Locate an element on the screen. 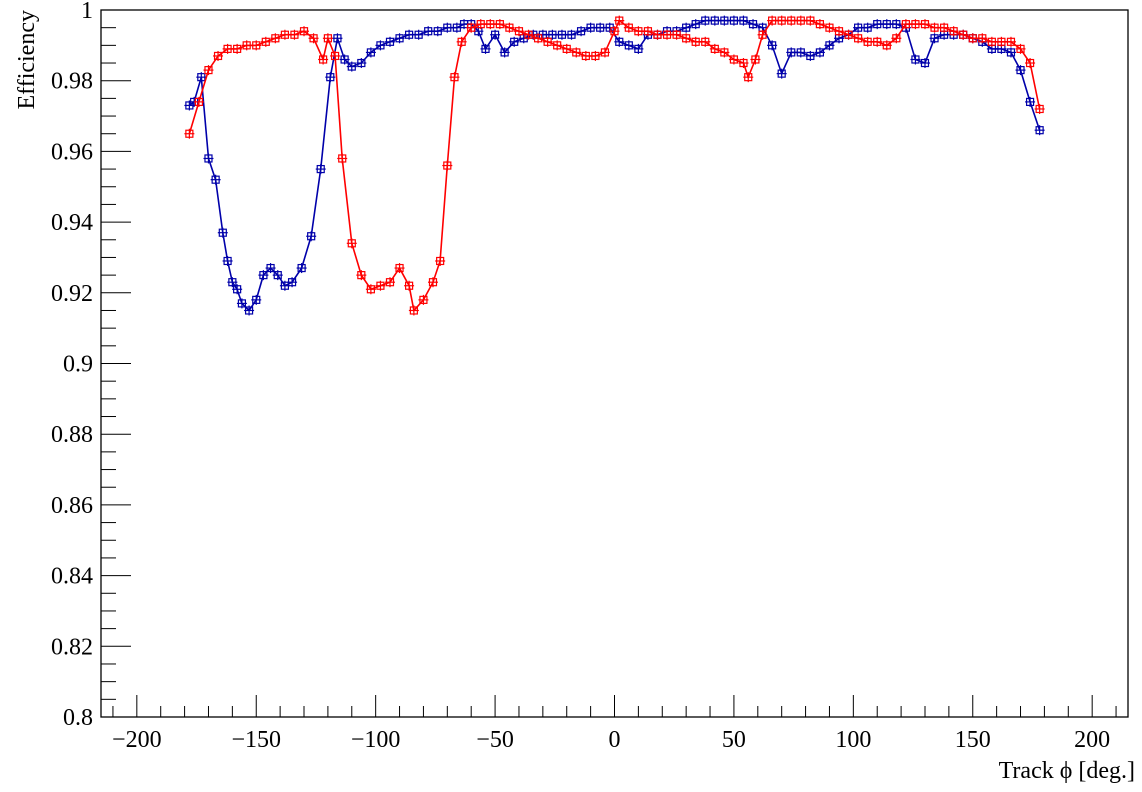 This screenshot has width=1142, height=792. y-tick-label: 0.82 is located at coordinates (72, 647).